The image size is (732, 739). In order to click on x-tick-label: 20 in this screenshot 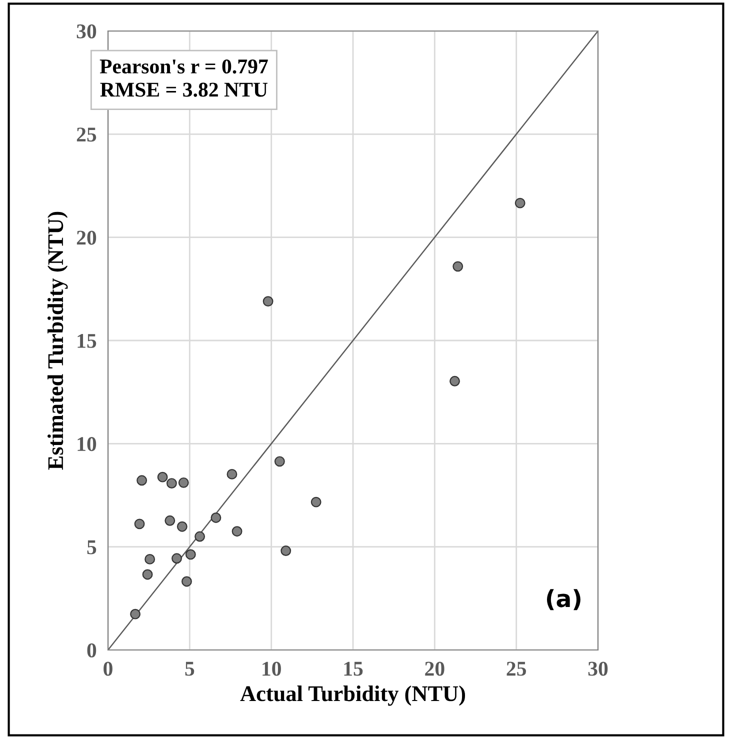, I will do `click(434, 669)`.